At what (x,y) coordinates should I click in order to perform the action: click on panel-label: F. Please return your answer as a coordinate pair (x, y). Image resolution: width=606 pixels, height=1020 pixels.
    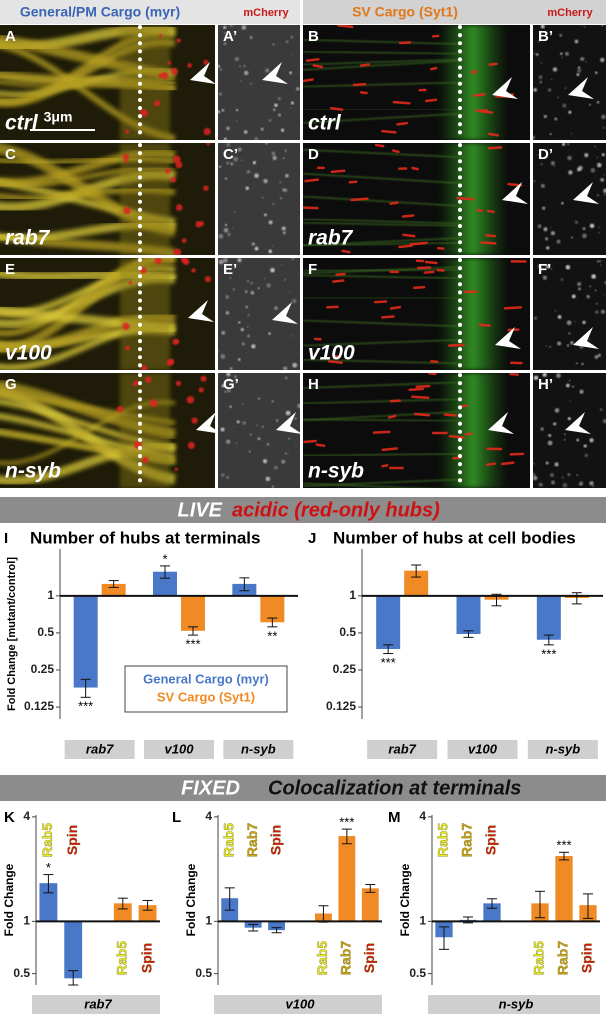
    Looking at the image, I should click on (312, 269).